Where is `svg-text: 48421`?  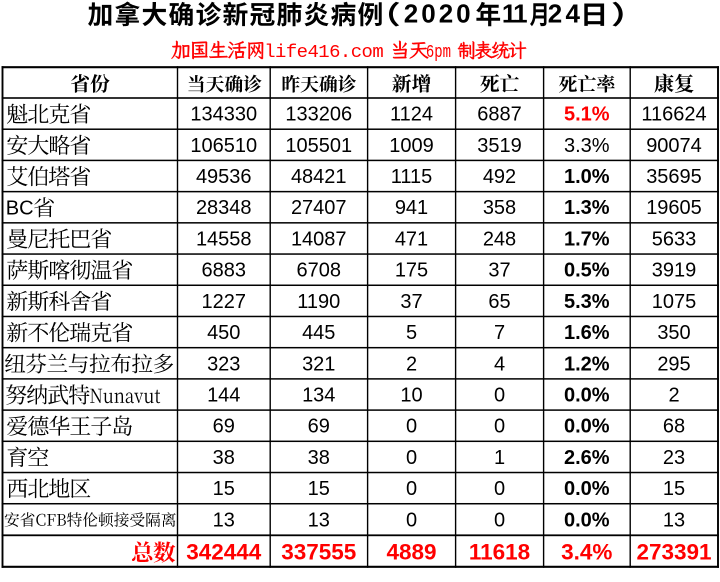
svg-text: 48421 is located at coordinates (319, 177).